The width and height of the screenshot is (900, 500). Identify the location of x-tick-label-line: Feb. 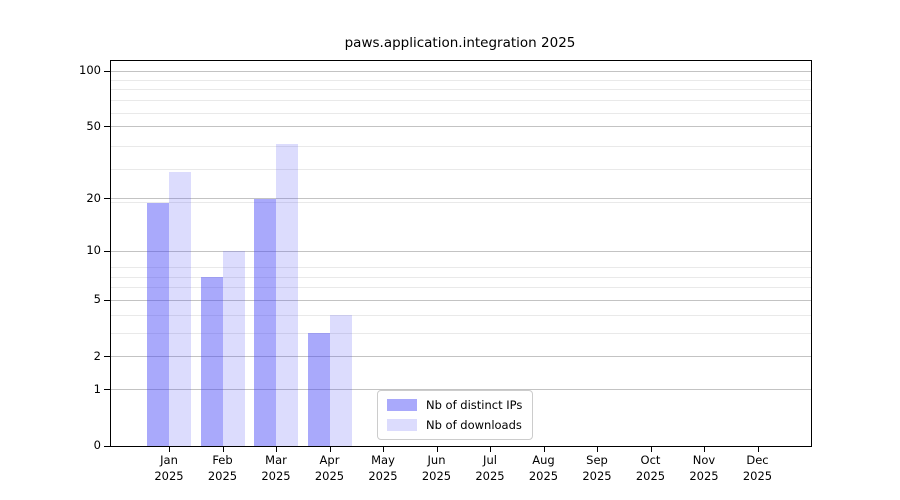
(222, 460).